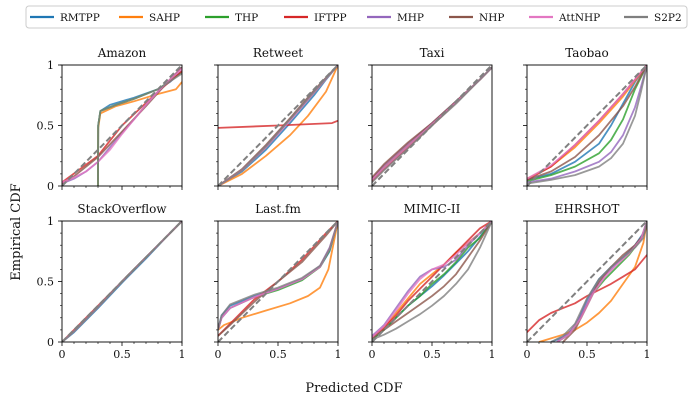 The width and height of the screenshot is (698, 404). Describe the element at coordinates (353, 388) in the screenshot. I see `x-axis-label: Predicted CDF` at that location.